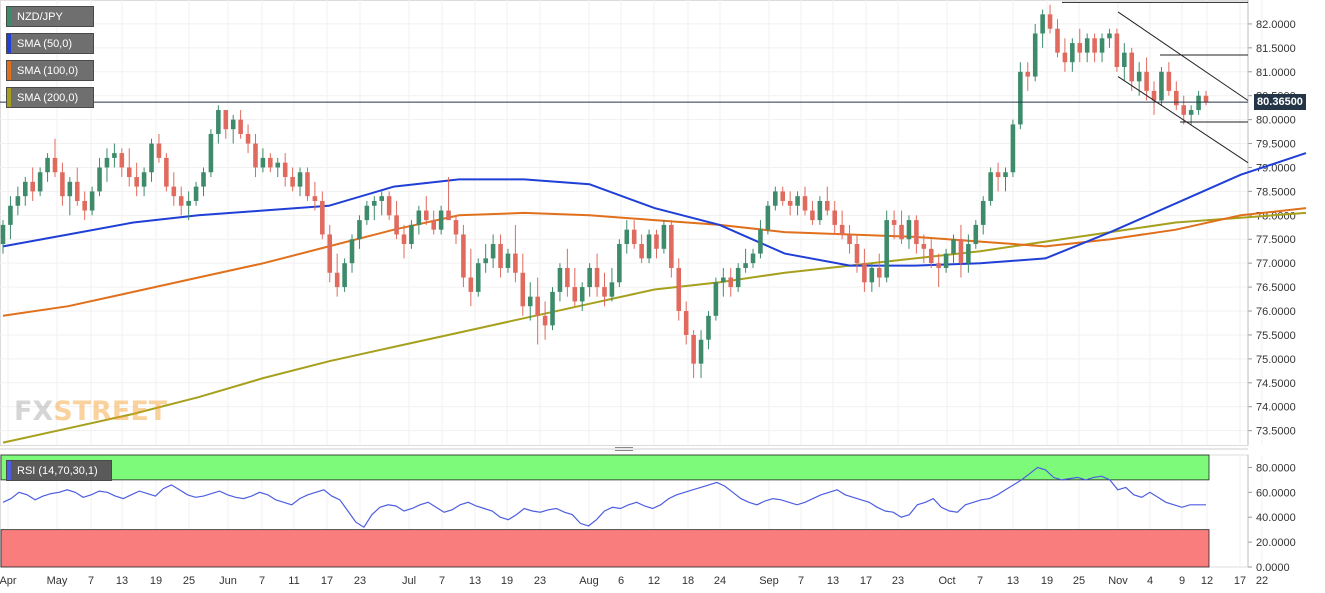 Image resolution: width=1325 pixels, height=593 pixels. Describe the element at coordinates (1182, 581) in the screenshot. I see `x-tick-label: 9` at that location.